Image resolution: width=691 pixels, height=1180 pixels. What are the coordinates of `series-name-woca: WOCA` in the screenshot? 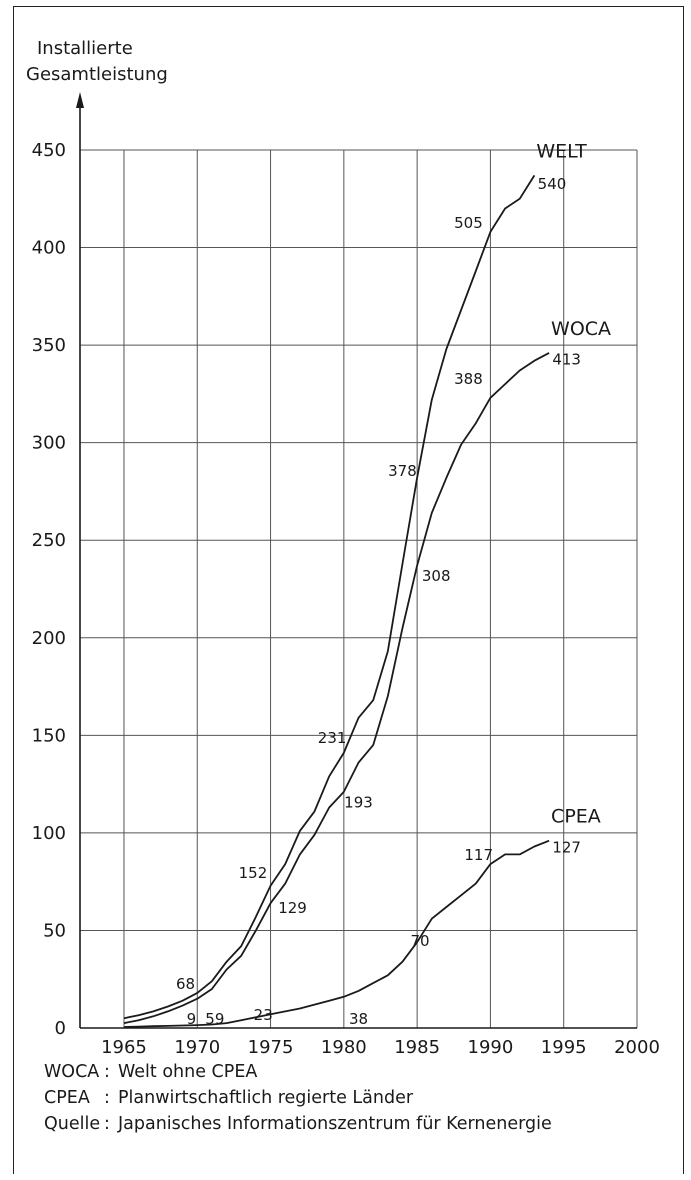 It's located at (581, 329).